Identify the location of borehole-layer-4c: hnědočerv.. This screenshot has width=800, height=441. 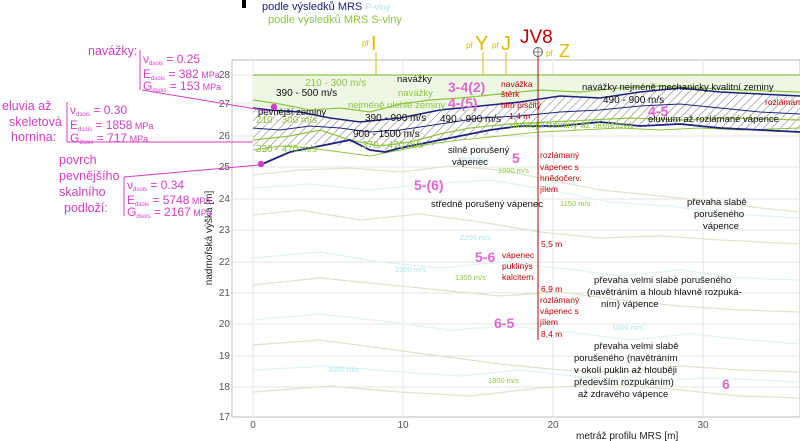
(560, 178).